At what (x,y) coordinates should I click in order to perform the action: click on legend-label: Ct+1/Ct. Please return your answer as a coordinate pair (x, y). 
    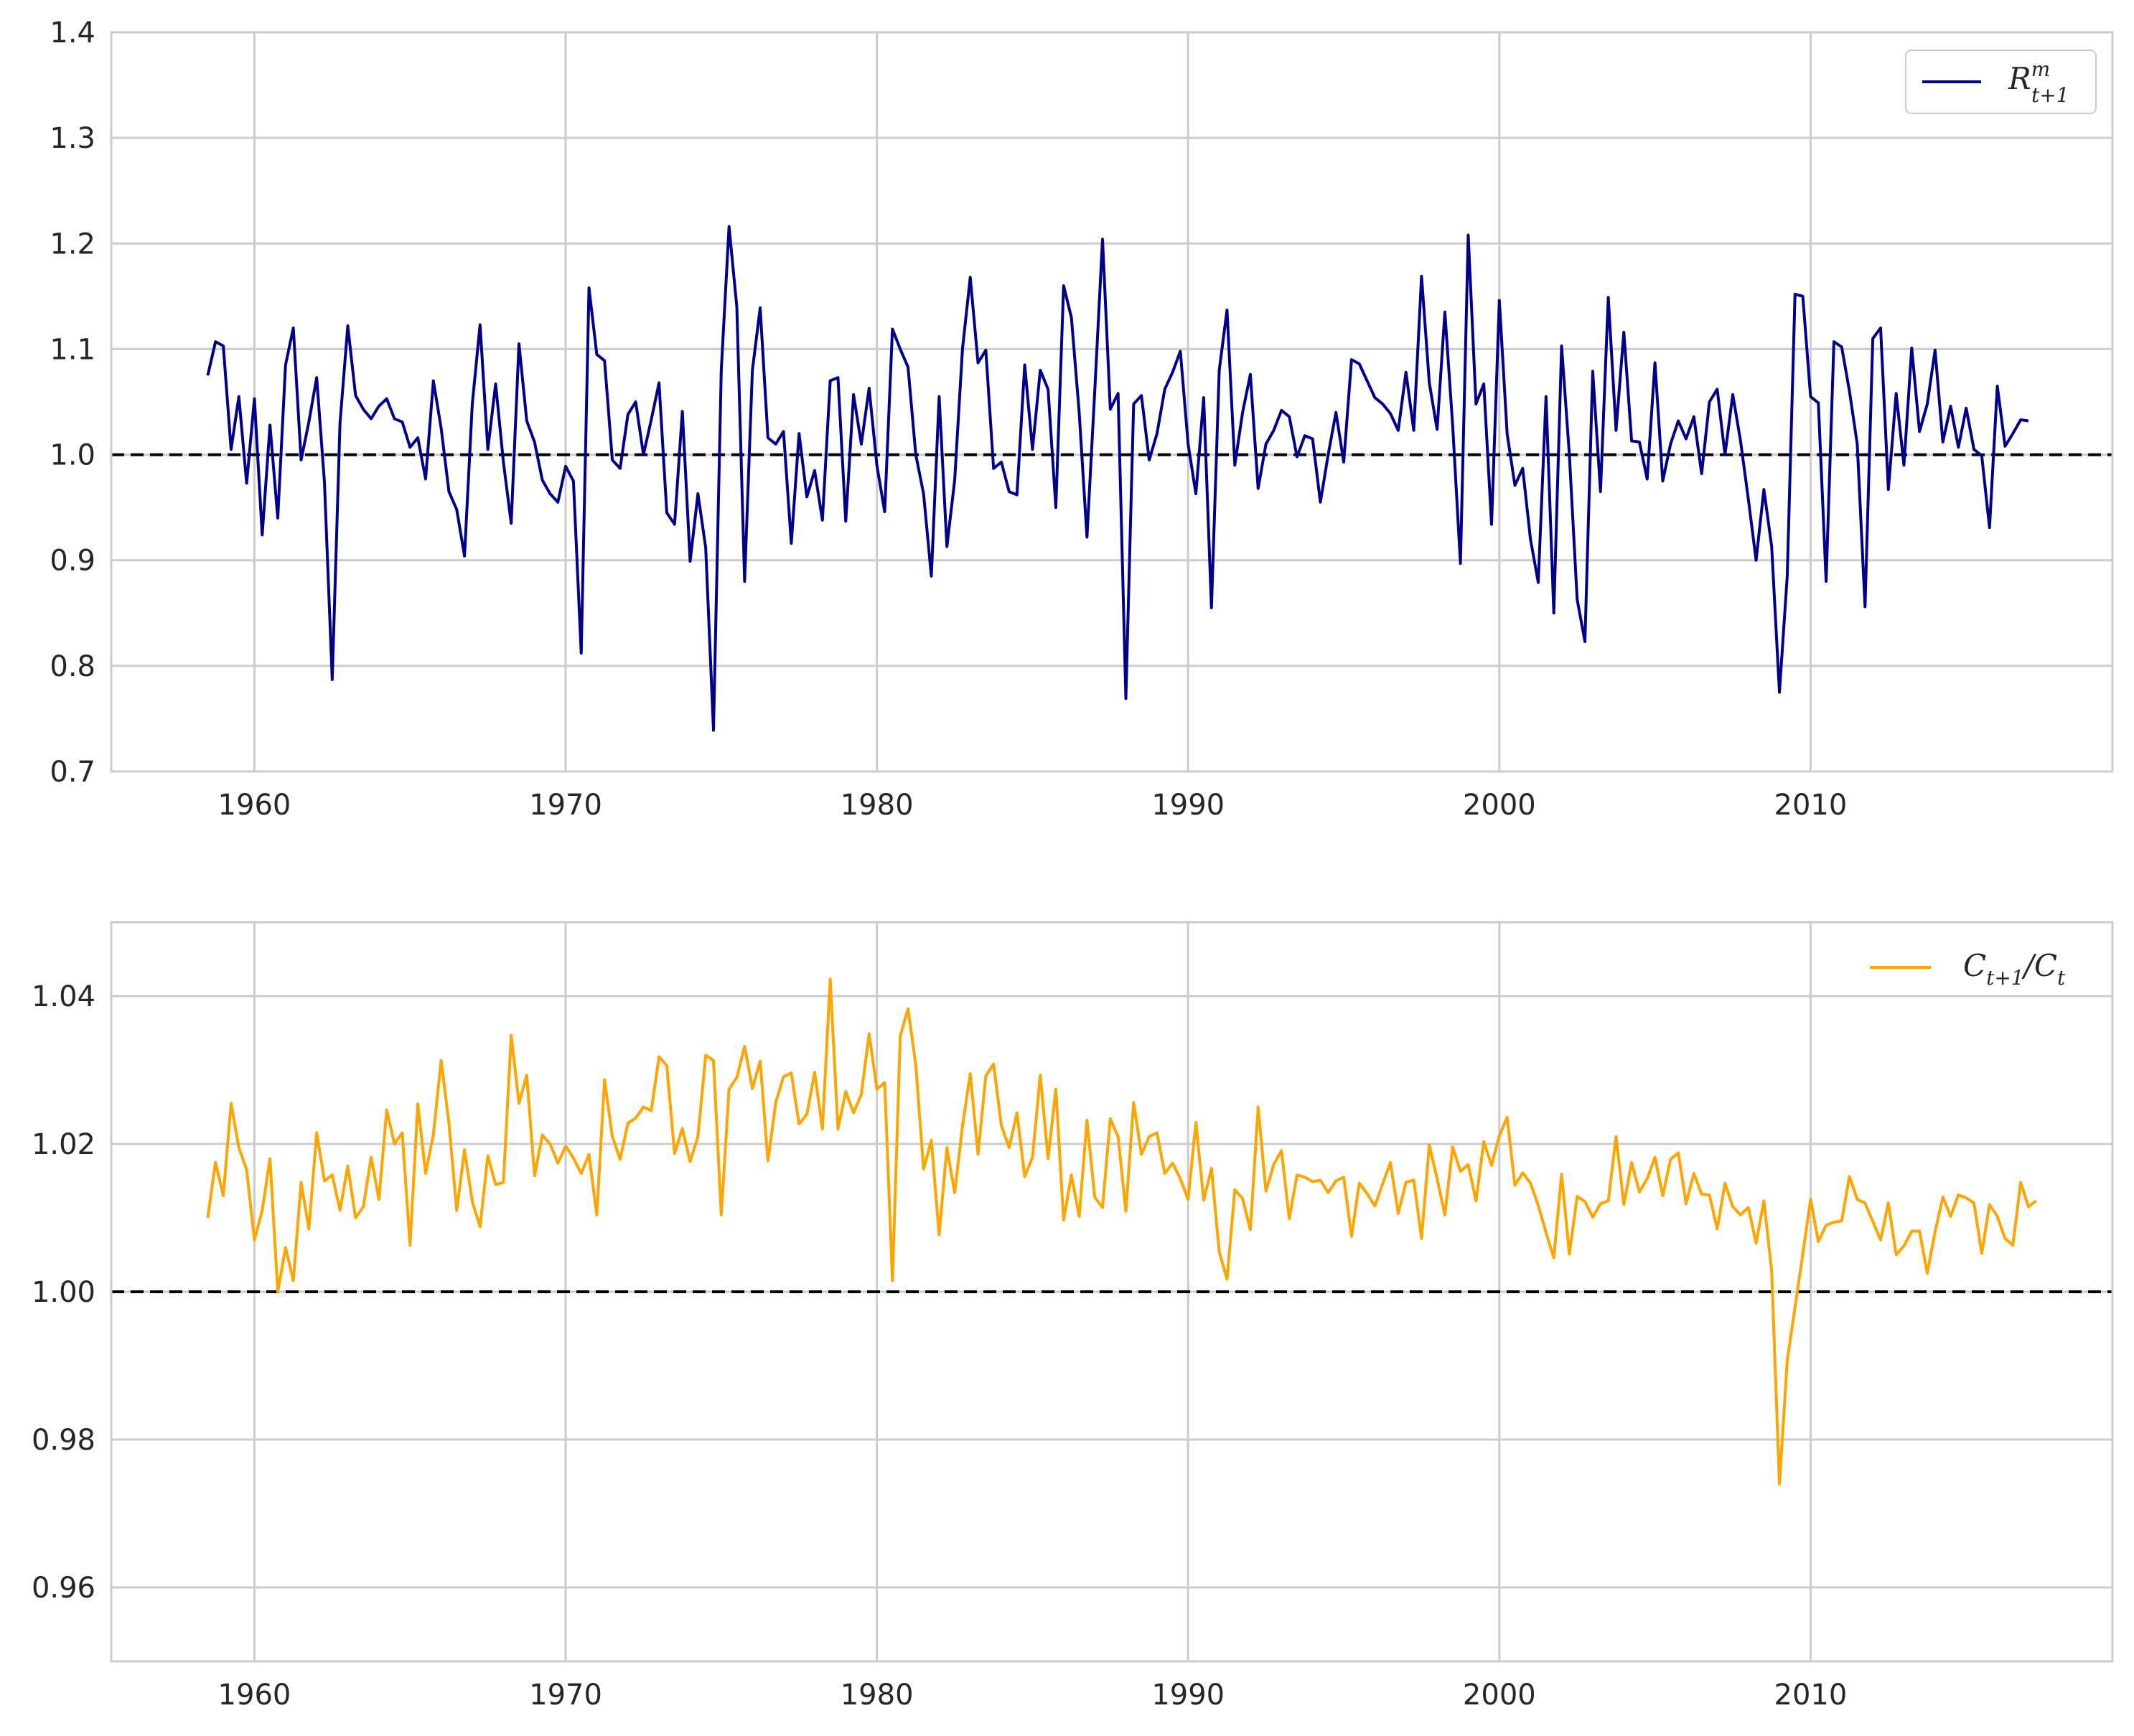
    Looking at the image, I should click on (2014, 969).